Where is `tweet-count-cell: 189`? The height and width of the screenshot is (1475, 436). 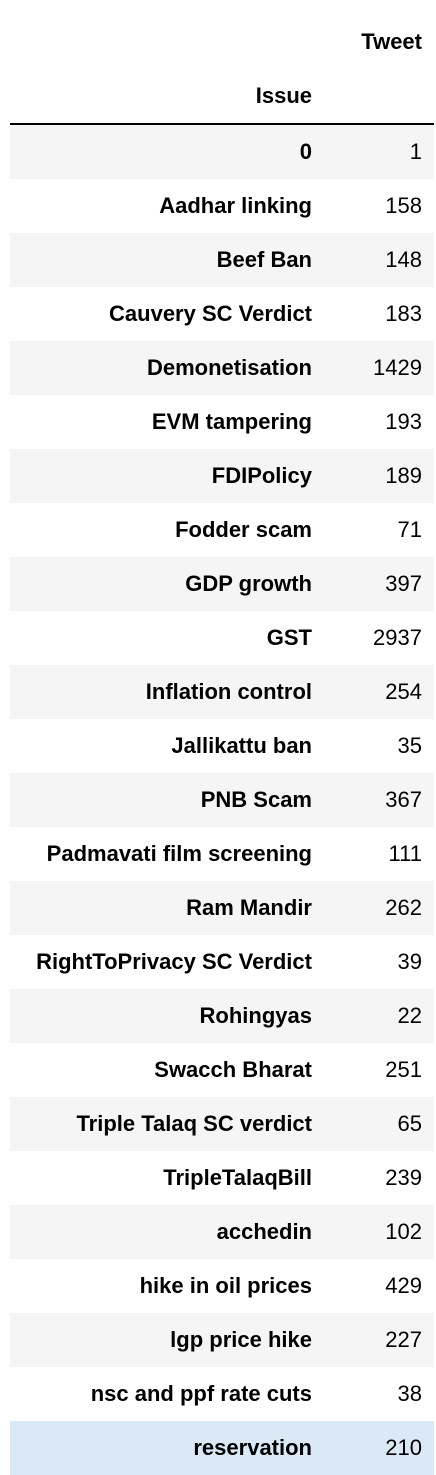
tweet-count-cell: 189 is located at coordinates (403, 475).